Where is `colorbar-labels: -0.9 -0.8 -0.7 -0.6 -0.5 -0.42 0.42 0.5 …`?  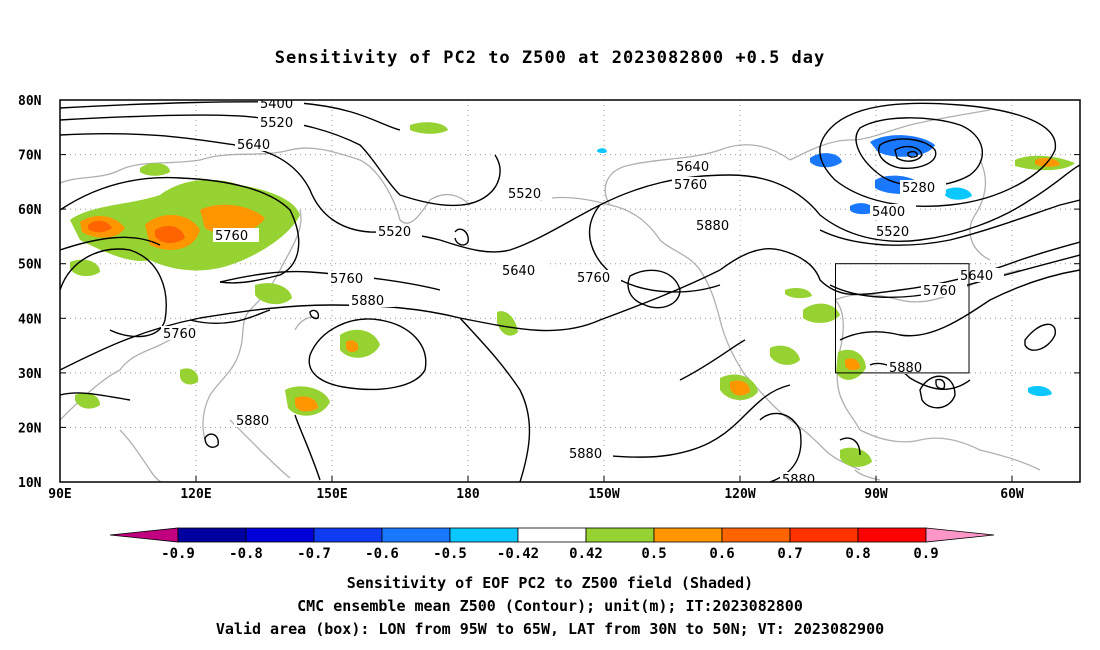
colorbar-labels: -0.9 -0.8 -0.7 -0.6 -0.5 -0.42 0.42 0.5 … is located at coordinates (550, 554).